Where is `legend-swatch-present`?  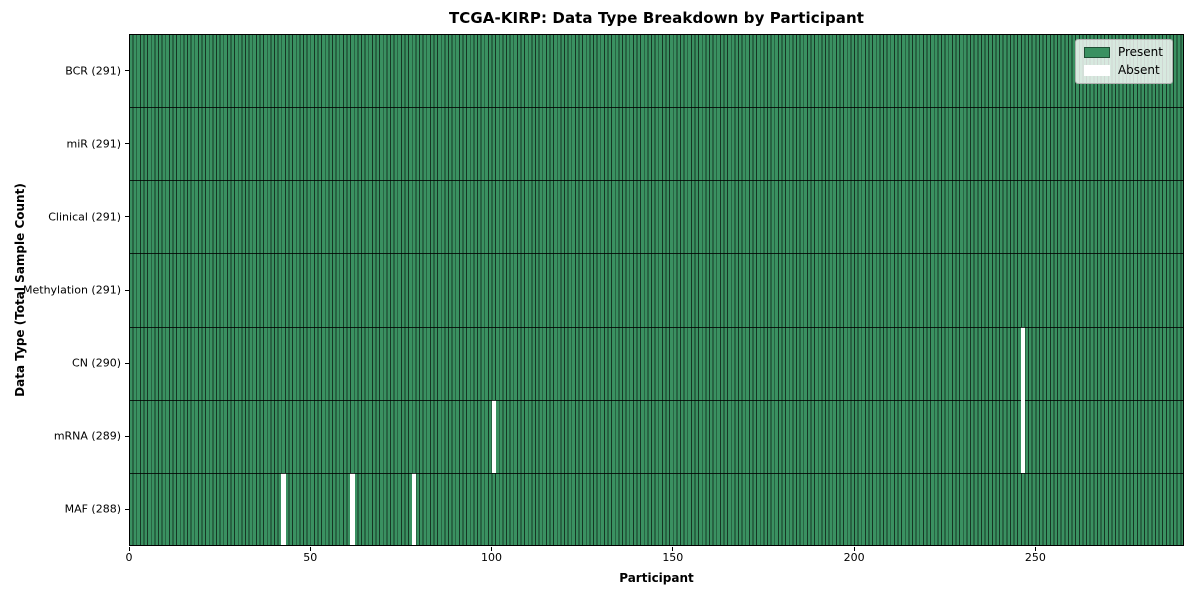
legend-swatch-present is located at coordinates (1096, 52).